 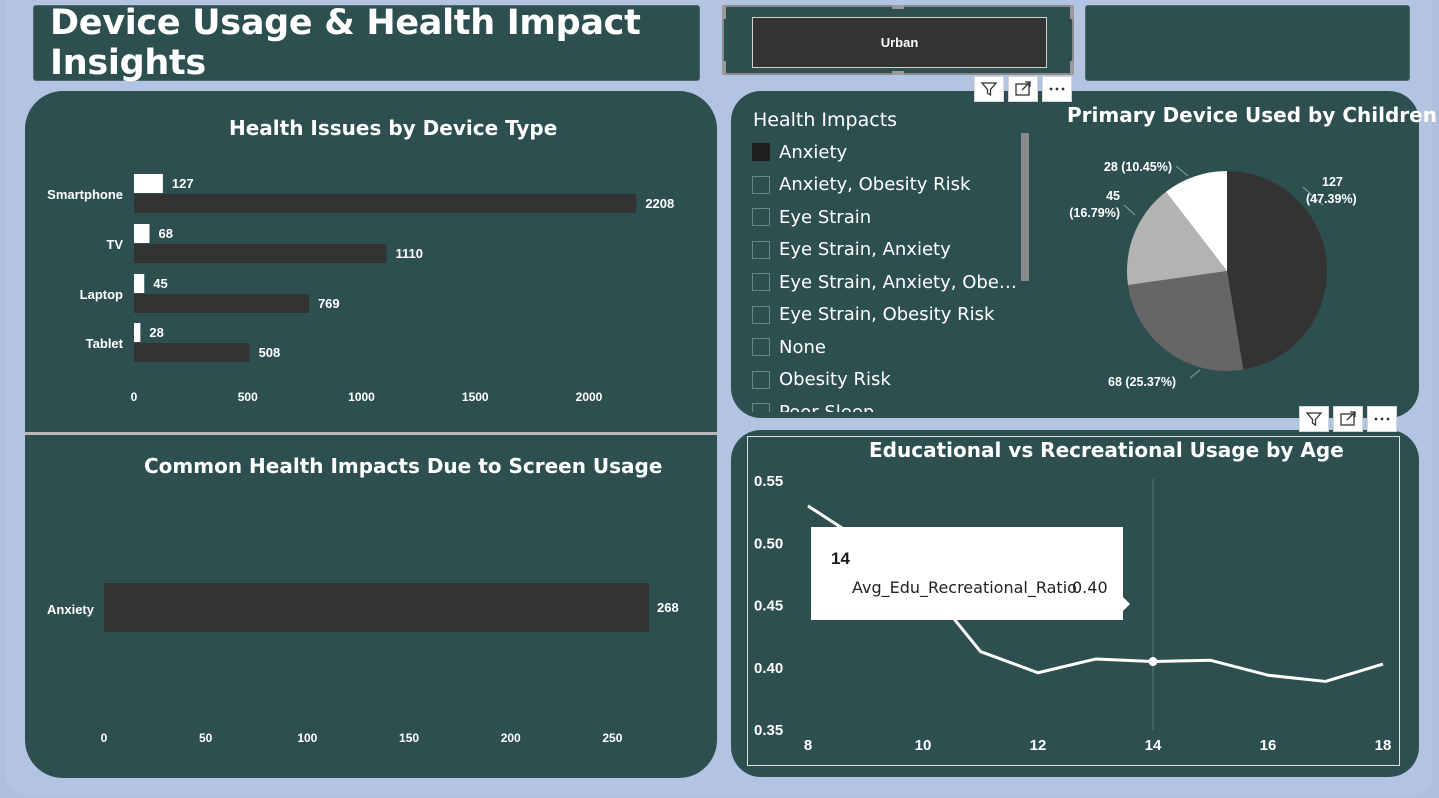 What do you see at coordinates (71, 609) in the screenshot?
I see `category-label: Anxiety` at bounding box center [71, 609].